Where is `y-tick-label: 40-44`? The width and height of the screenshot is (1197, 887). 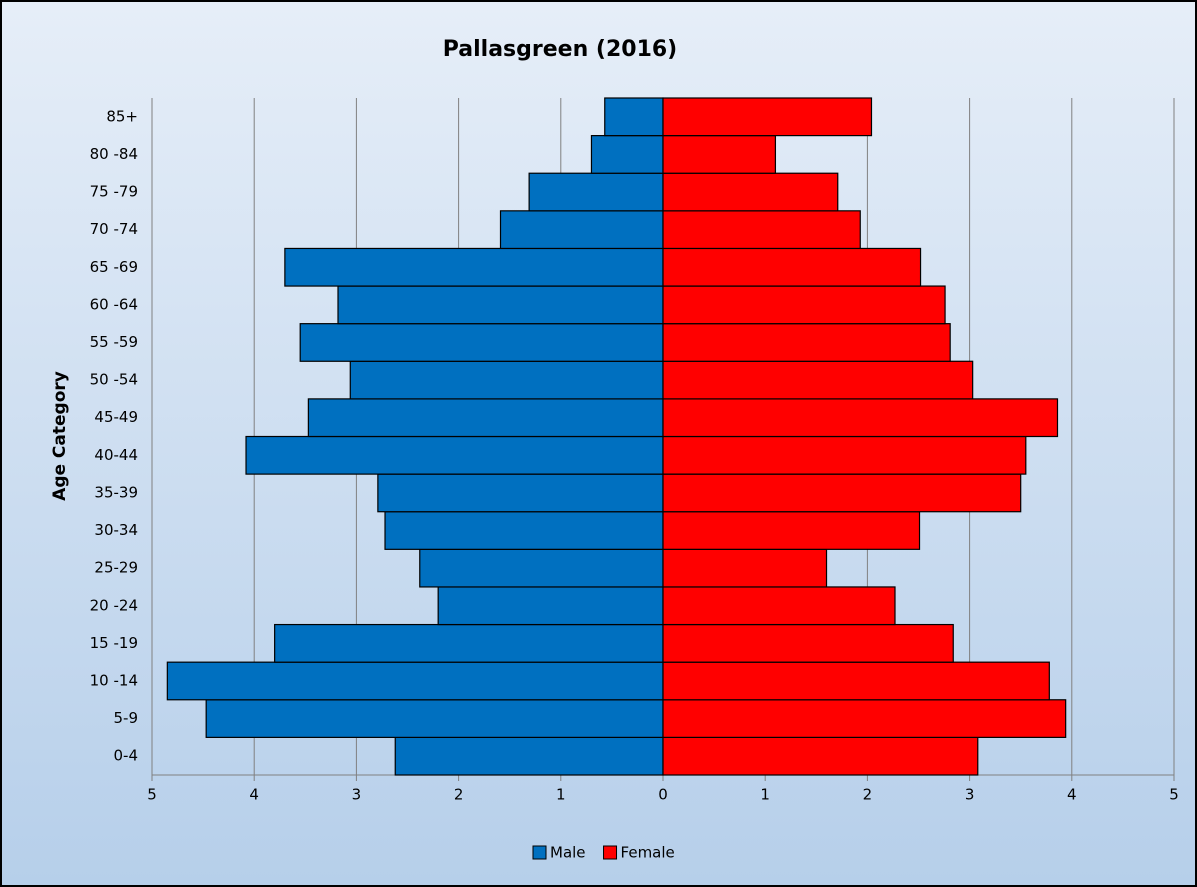
y-tick-label: 40-44 is located at coordinates (116, 455).